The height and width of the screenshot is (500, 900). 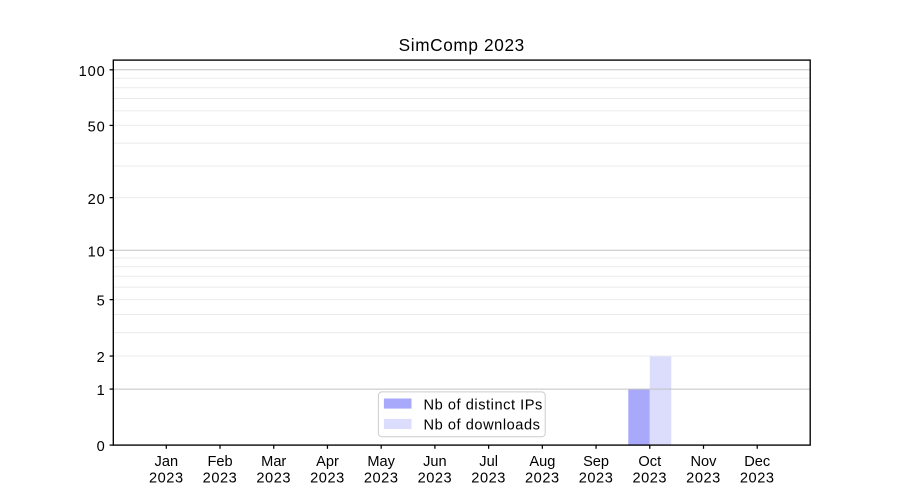 What do you see at coordinates (97, 200) in the screenshot?
I see `svg-text: 20` at bounding box center [97, 200].